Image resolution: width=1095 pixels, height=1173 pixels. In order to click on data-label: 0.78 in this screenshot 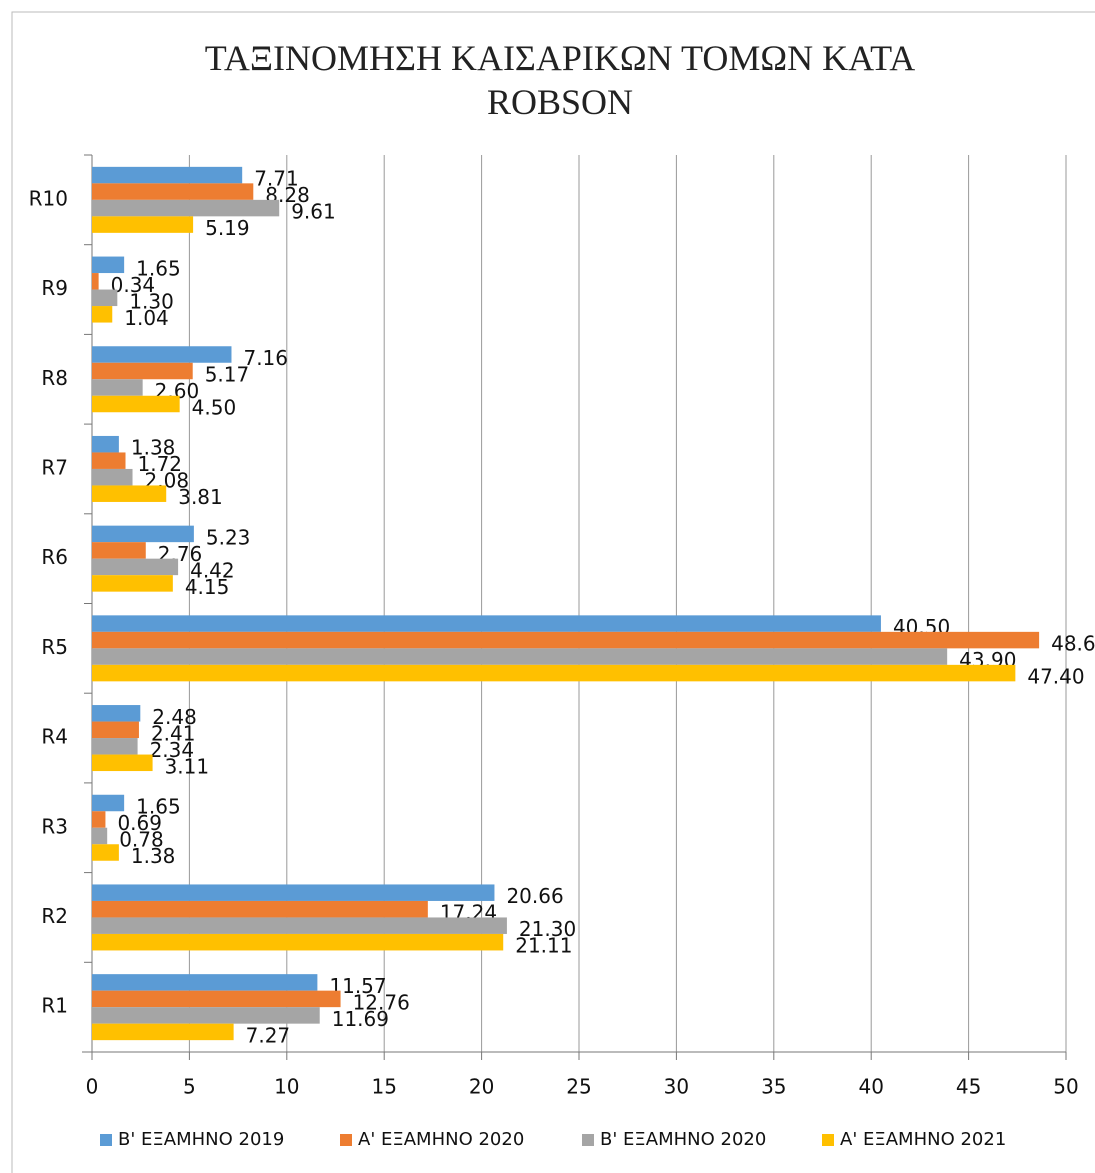, I will do `click(141, 840)`.